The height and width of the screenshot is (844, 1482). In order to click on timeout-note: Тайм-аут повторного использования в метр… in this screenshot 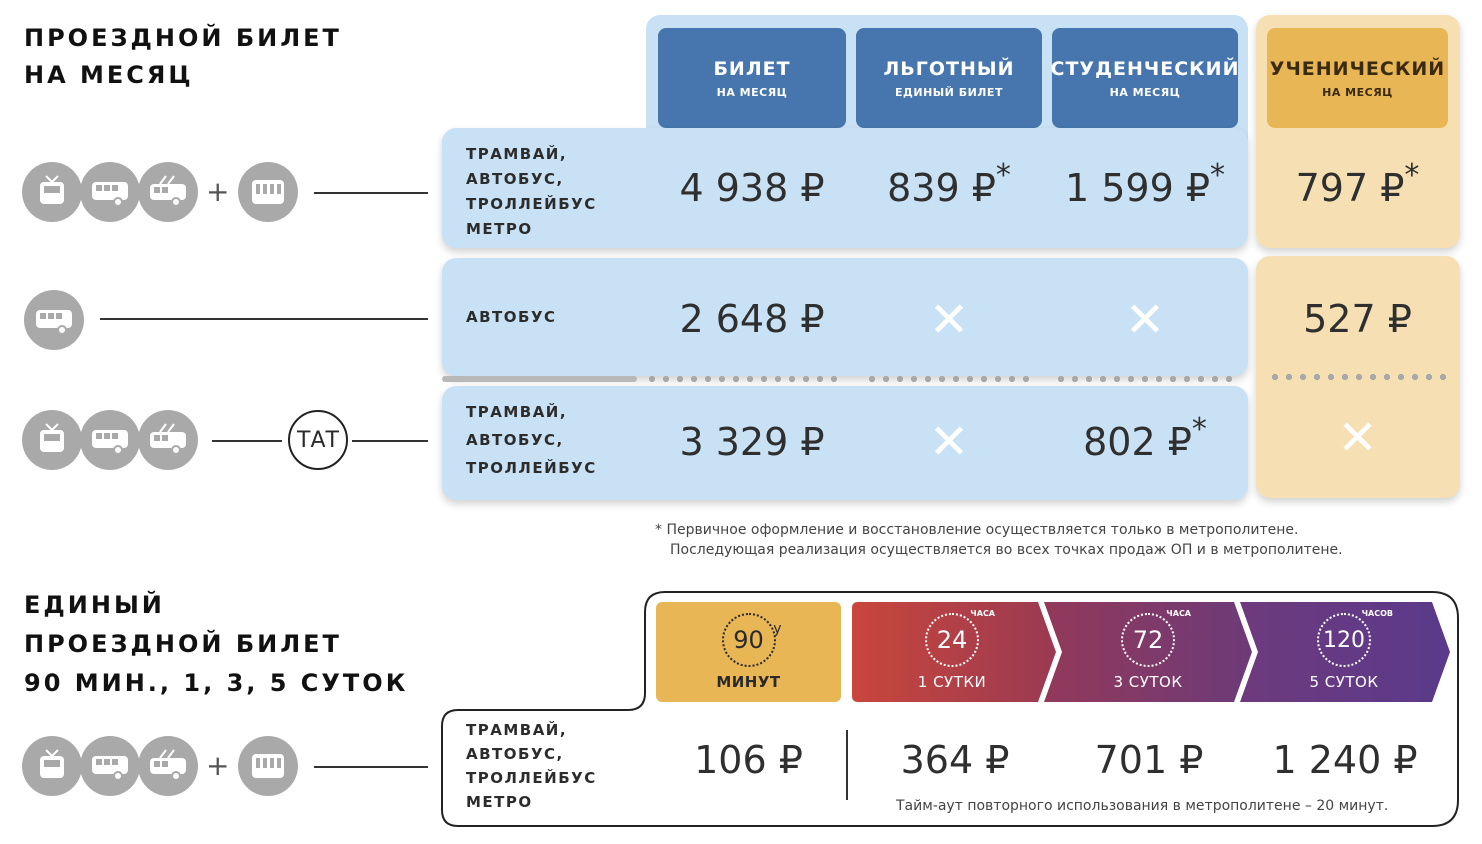, I will do `click(1142, 806)`.